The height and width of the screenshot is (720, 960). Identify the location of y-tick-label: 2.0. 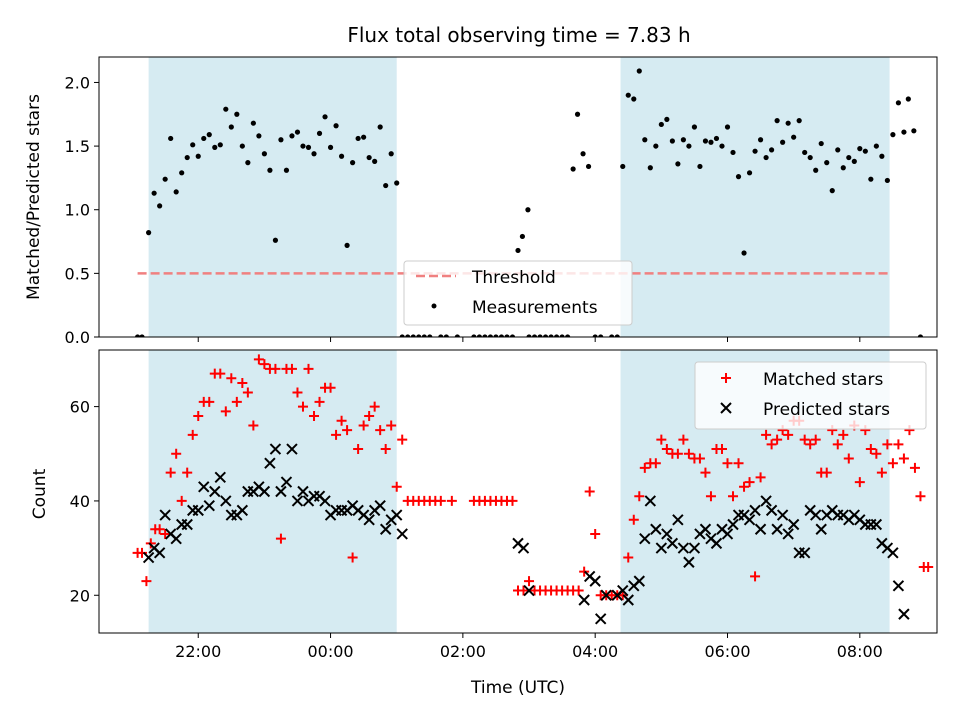
(77, 82).